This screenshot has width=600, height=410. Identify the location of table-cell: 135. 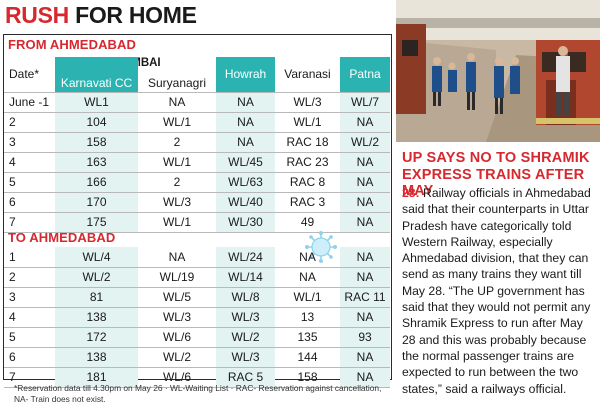
(307, 337).